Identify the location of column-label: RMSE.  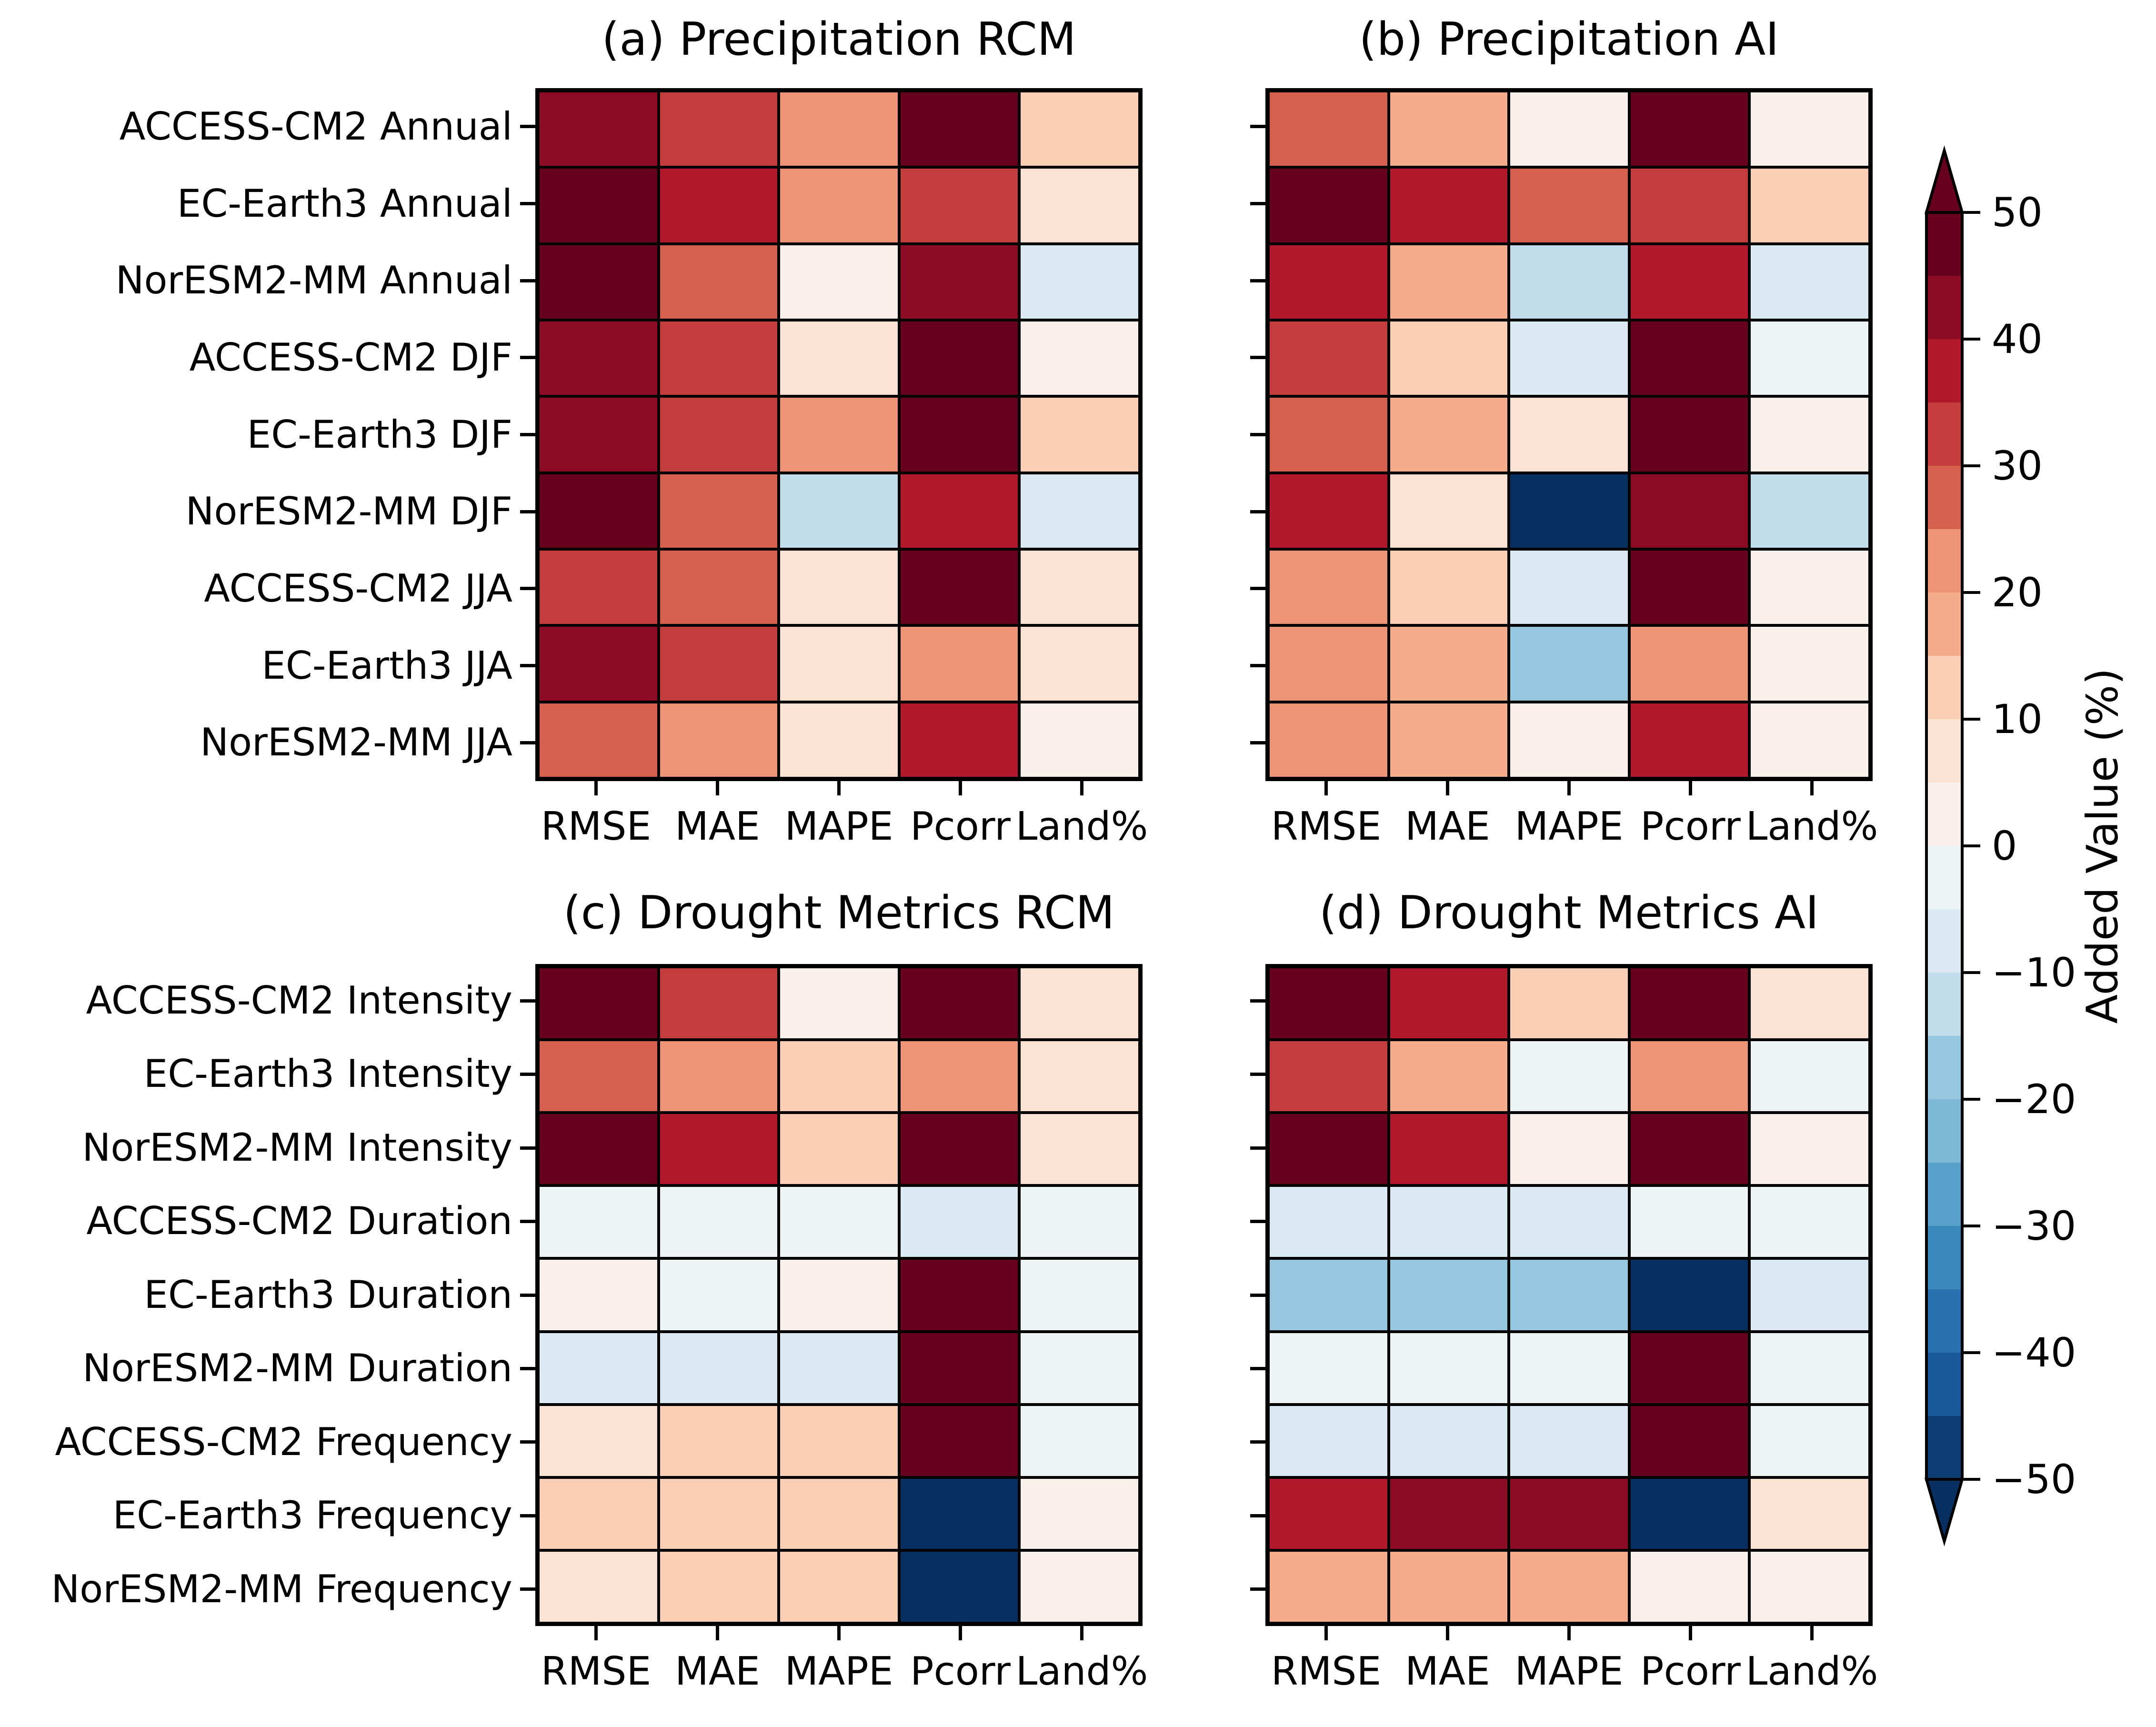
(596, 826).